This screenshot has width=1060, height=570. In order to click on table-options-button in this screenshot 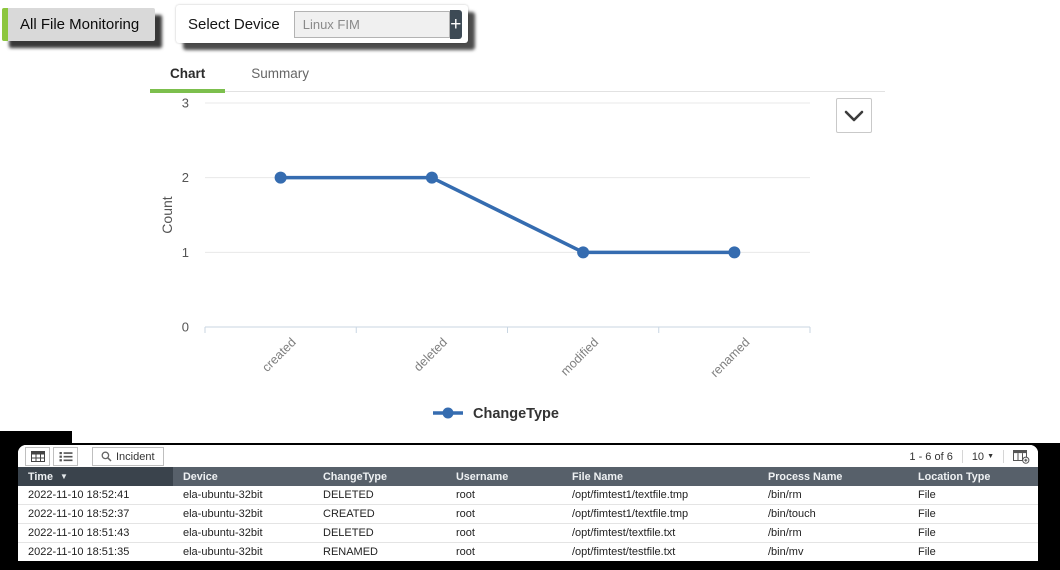, I will do `click(1021, 456)`.